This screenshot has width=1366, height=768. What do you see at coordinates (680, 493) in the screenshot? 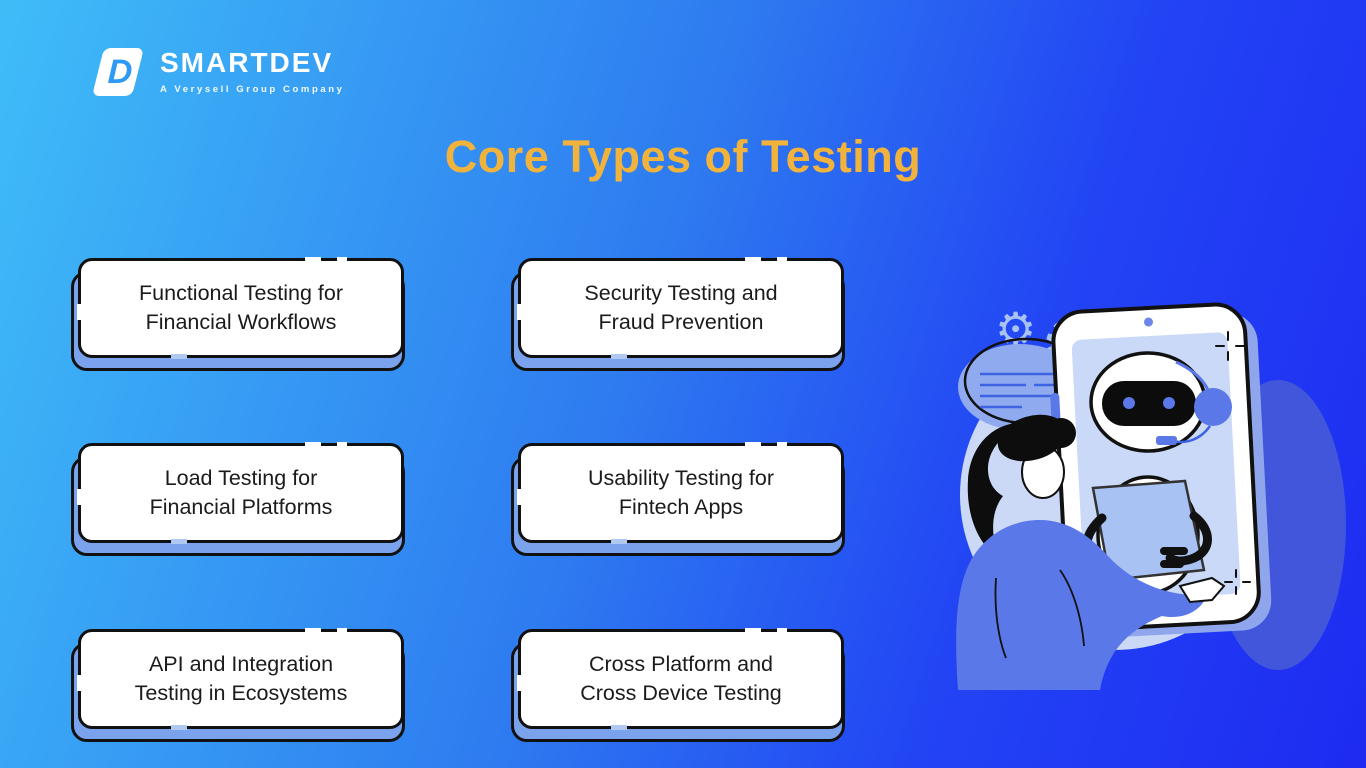
I see `card-face: Usability Testing for Fintech Apps` at bounding box center [680, 493].